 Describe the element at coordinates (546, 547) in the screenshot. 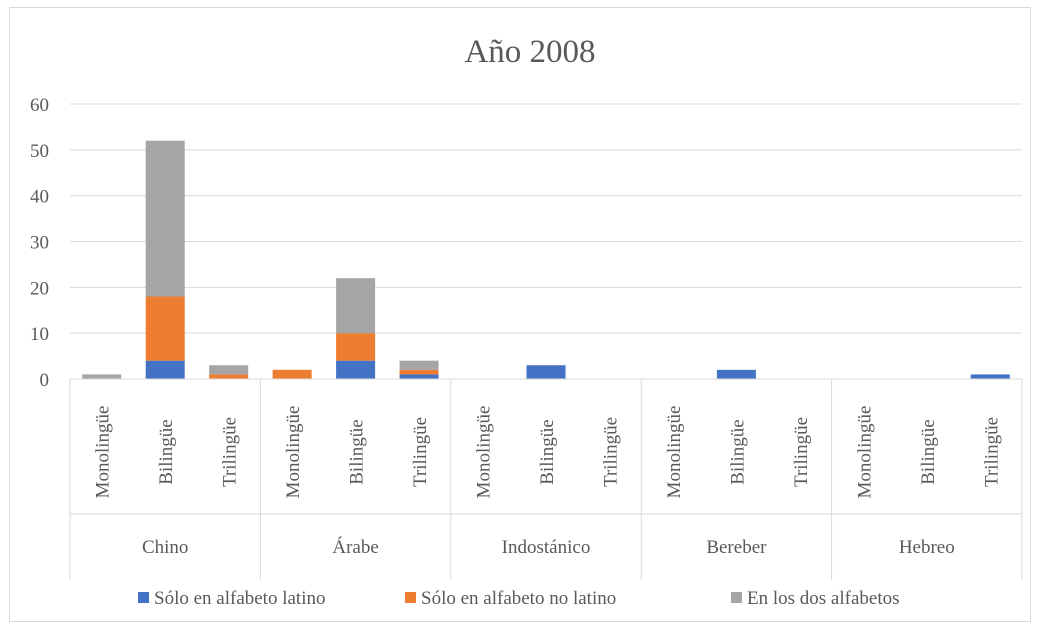

I see `group-label: Indostánico` at that location.